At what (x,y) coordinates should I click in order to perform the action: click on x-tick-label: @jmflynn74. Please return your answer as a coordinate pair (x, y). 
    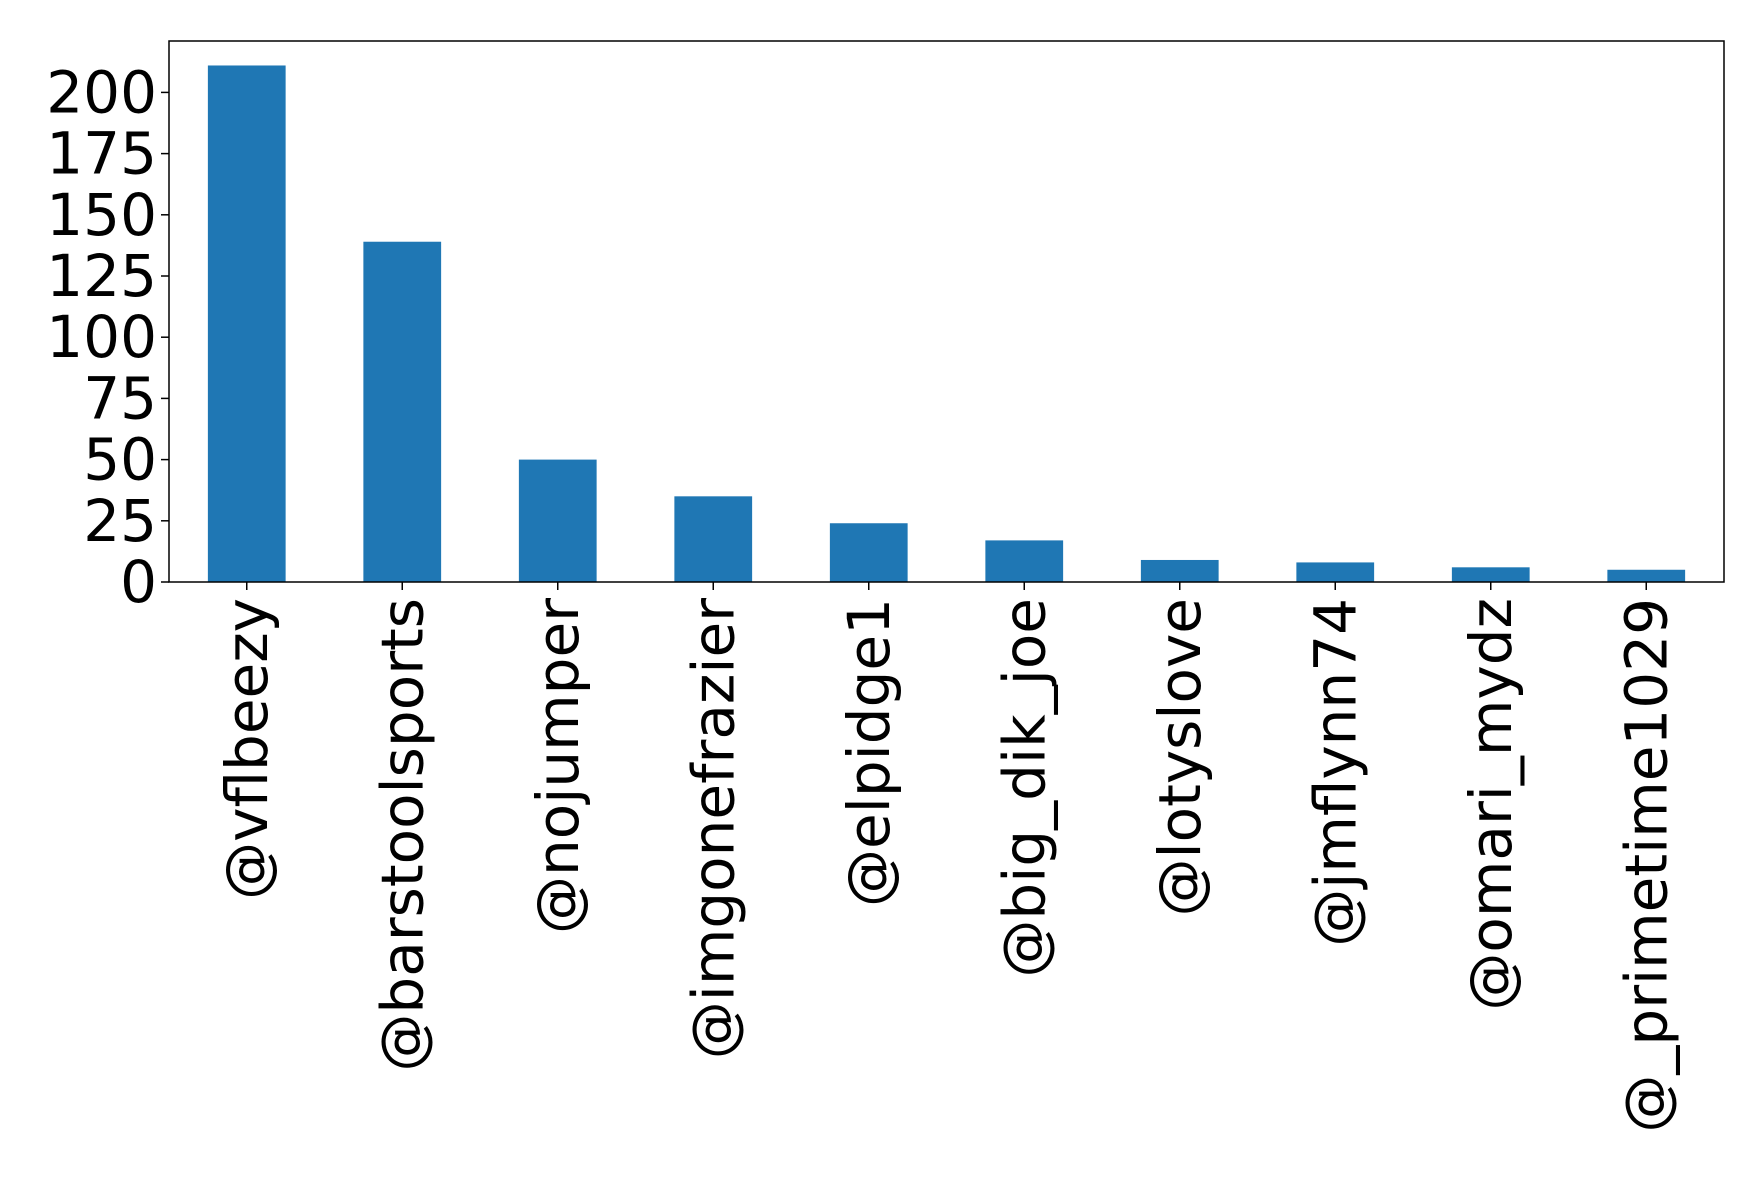
    Looking at the image, I should click on (1335, 772).